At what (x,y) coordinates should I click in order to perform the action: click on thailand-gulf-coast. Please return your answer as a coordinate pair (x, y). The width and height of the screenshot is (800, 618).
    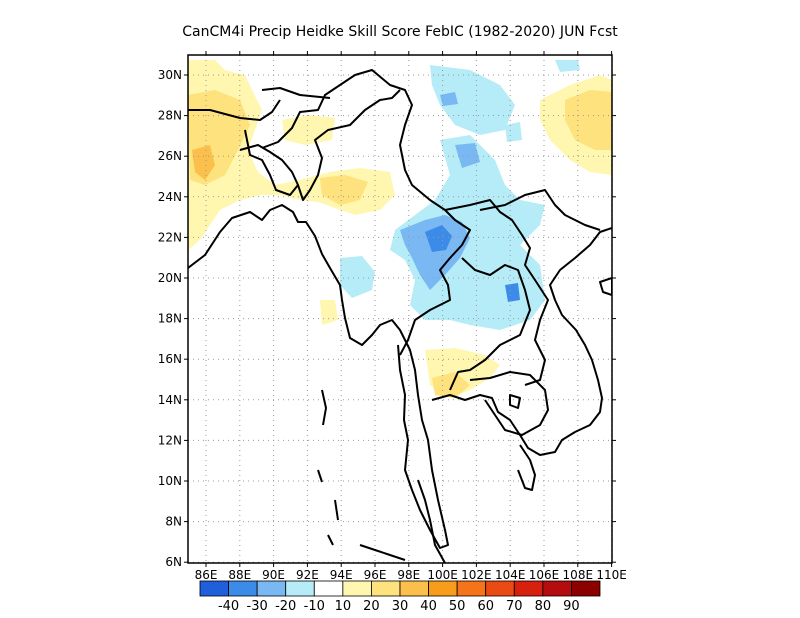
    Looking at the image, I should click on (521, 341).